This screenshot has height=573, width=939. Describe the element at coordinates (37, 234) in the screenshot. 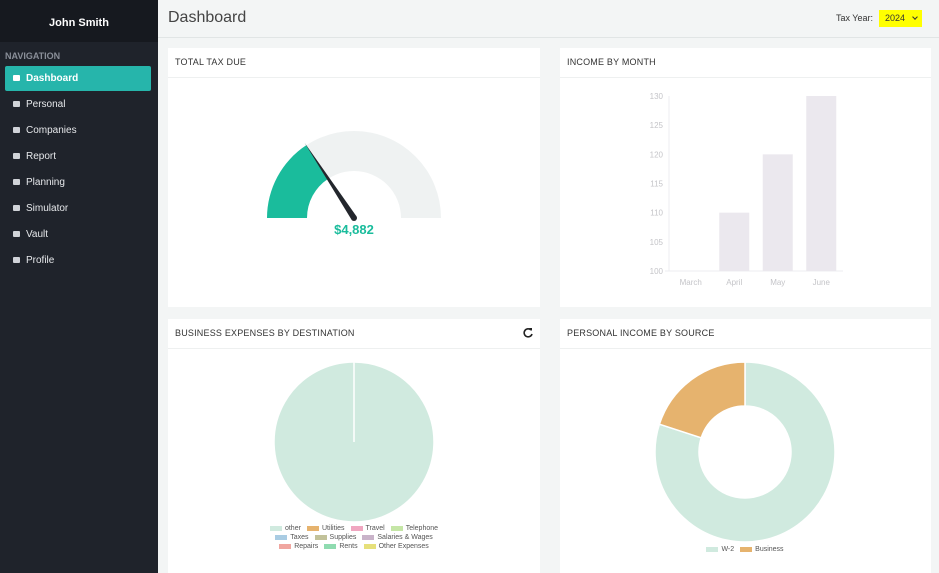

I see `nav-label: Vault` at that location.